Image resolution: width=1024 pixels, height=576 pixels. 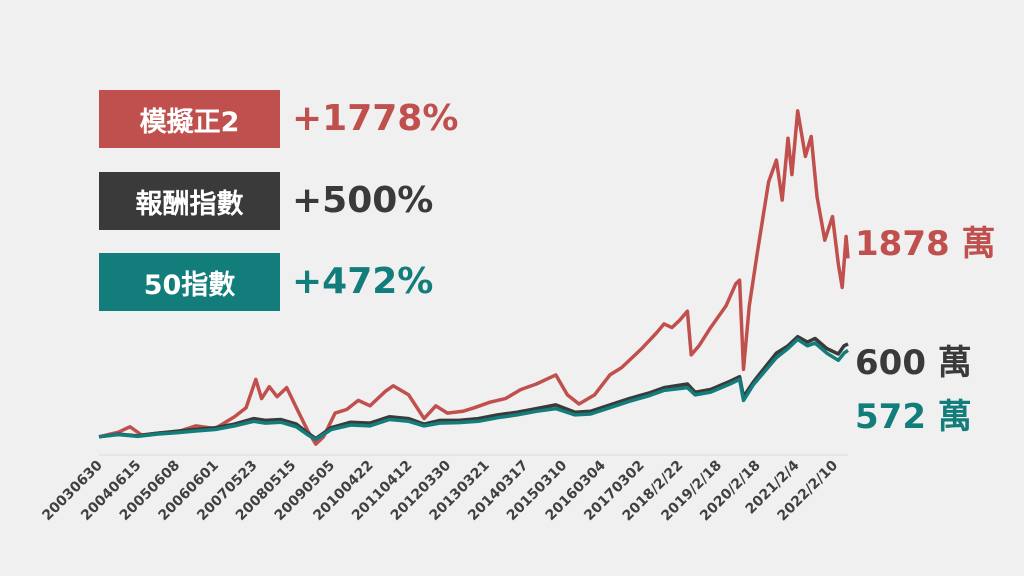 I want to click on legend-box-series-2: 報酬指數, so click(x=189, y=201).